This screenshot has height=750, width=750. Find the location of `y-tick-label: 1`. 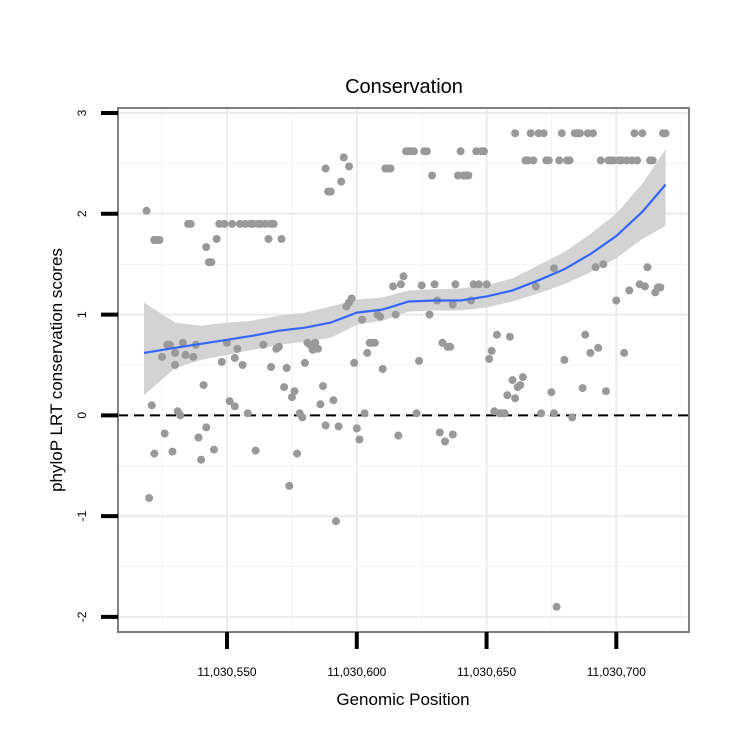

y-tick-label: 1 is located at coordinates (82, 314).